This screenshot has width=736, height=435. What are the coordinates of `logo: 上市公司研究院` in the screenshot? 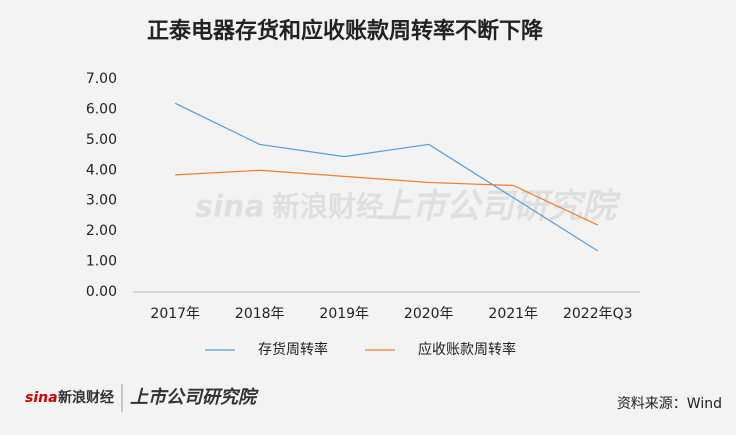 It's located at (194, 397).